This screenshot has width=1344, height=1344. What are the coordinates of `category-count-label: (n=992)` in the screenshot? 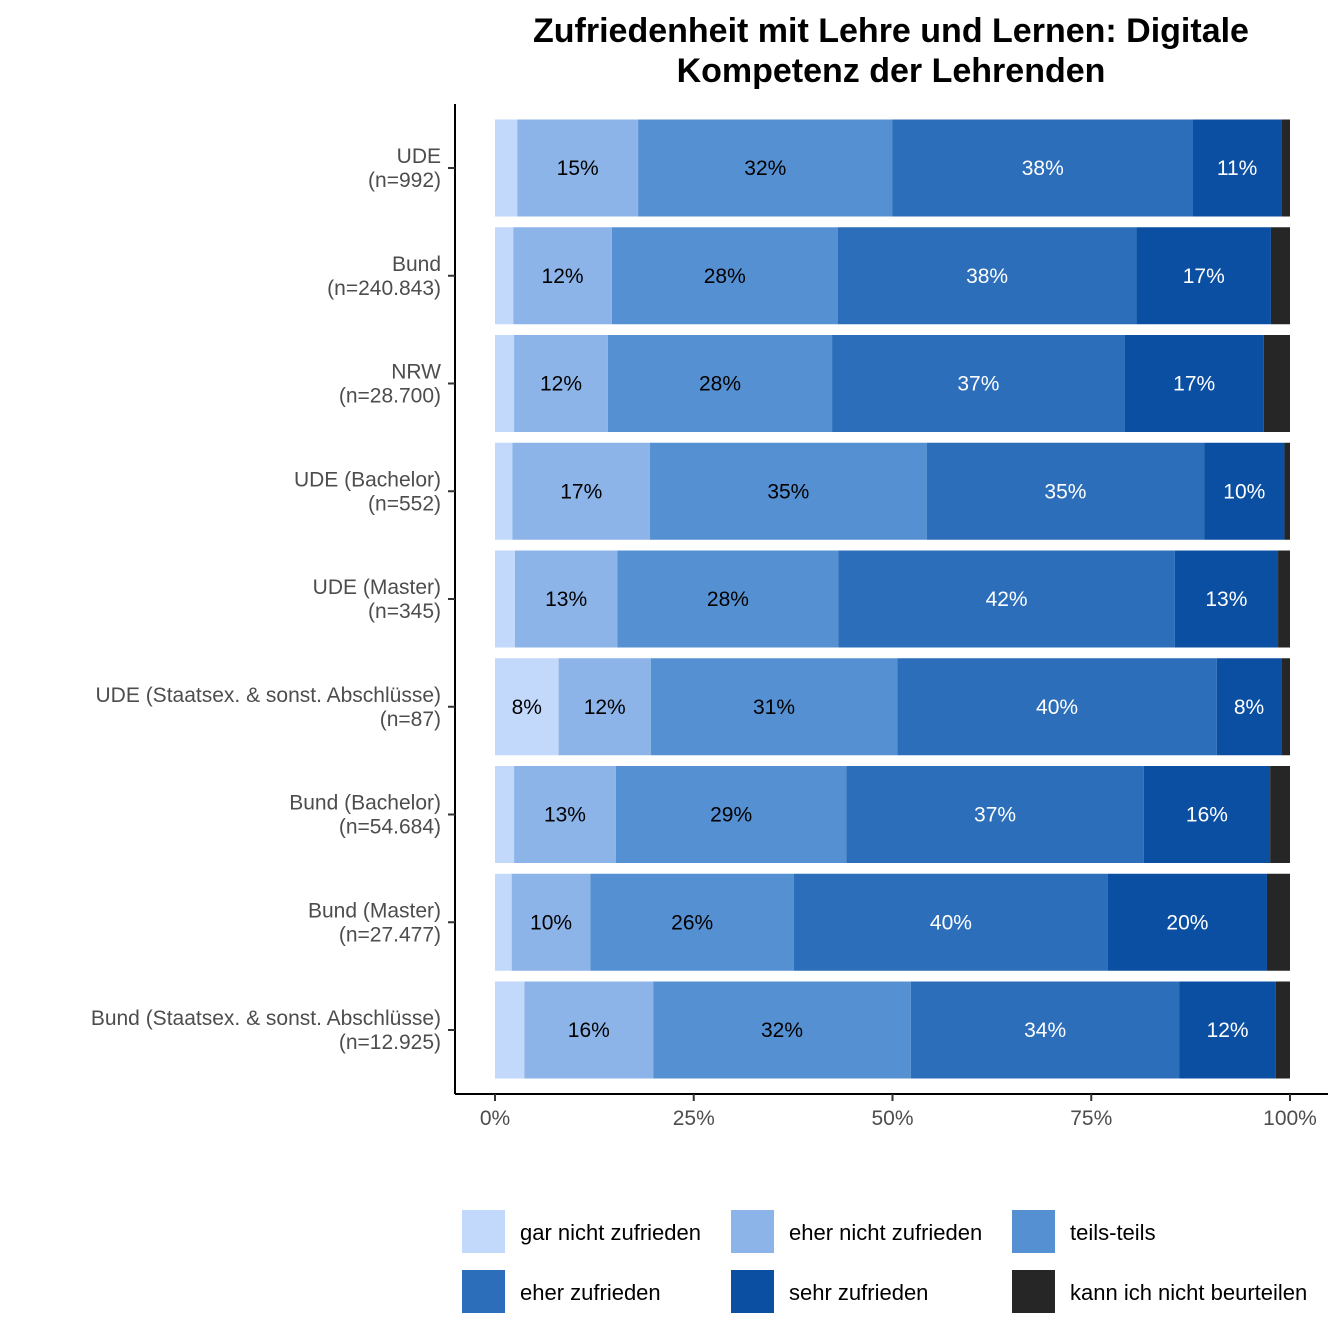 It's located at (404, 180).